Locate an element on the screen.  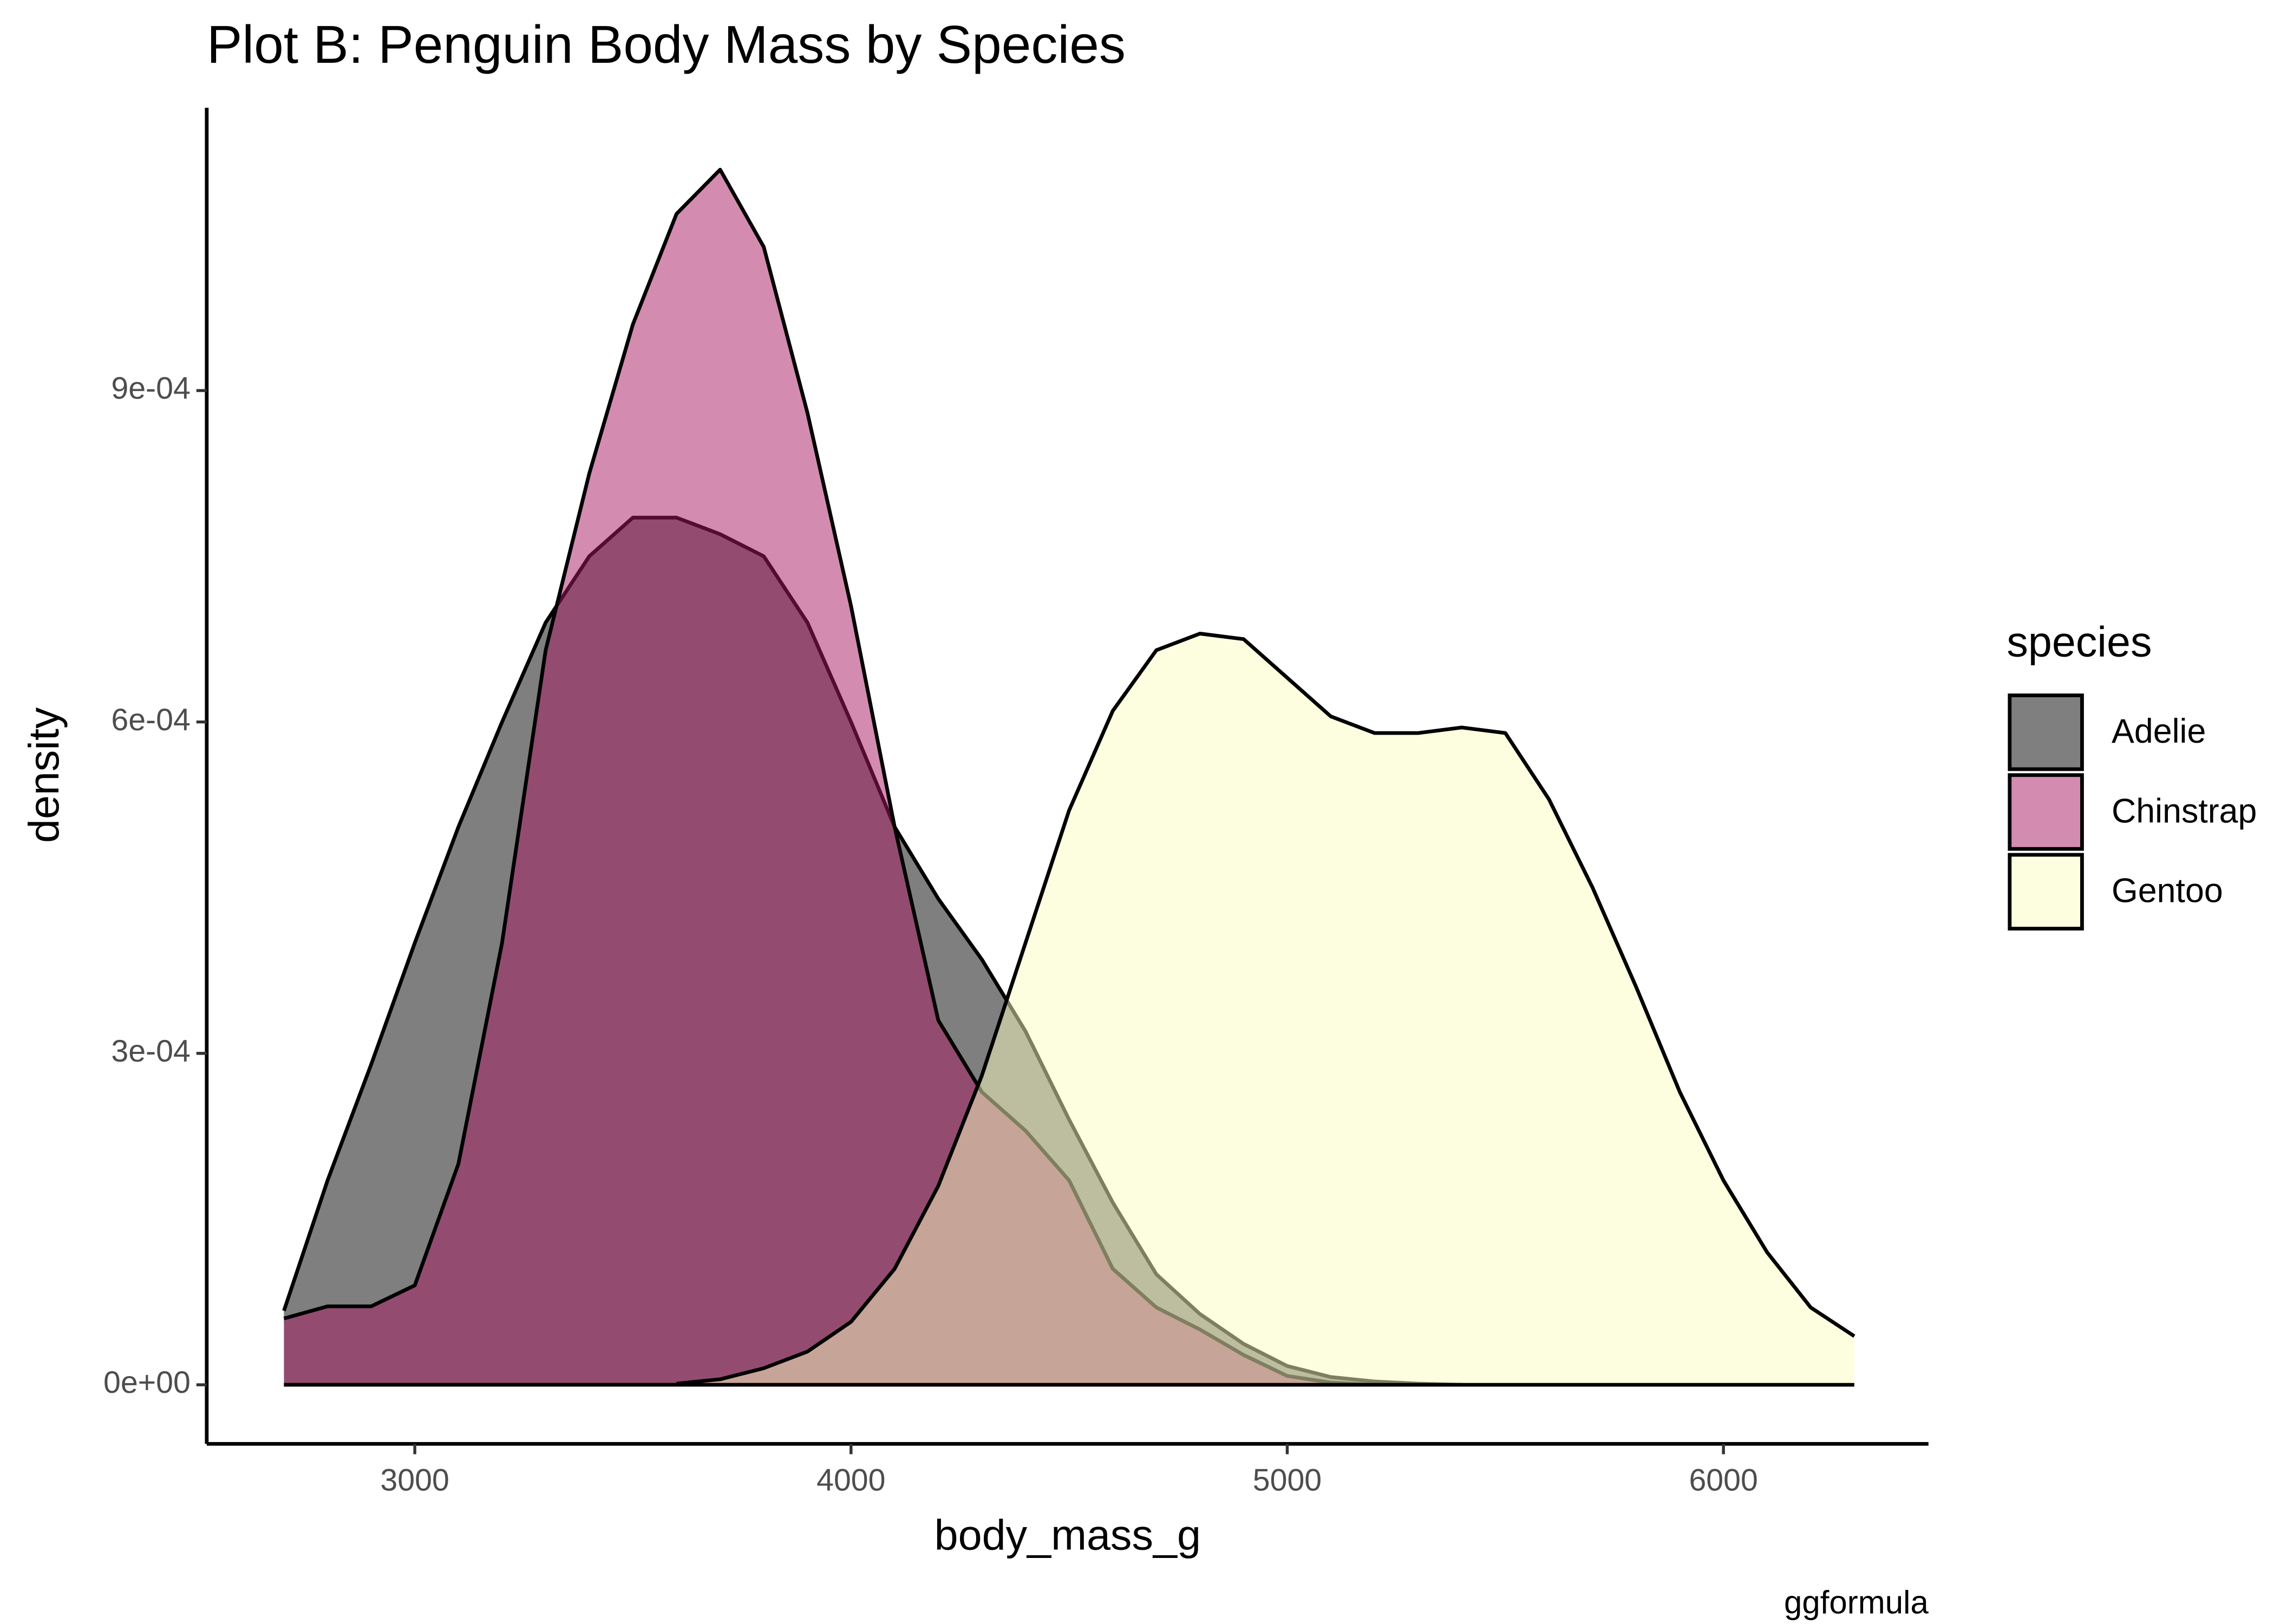
legend-label: Adelie is located at coordinates (2159, 731).